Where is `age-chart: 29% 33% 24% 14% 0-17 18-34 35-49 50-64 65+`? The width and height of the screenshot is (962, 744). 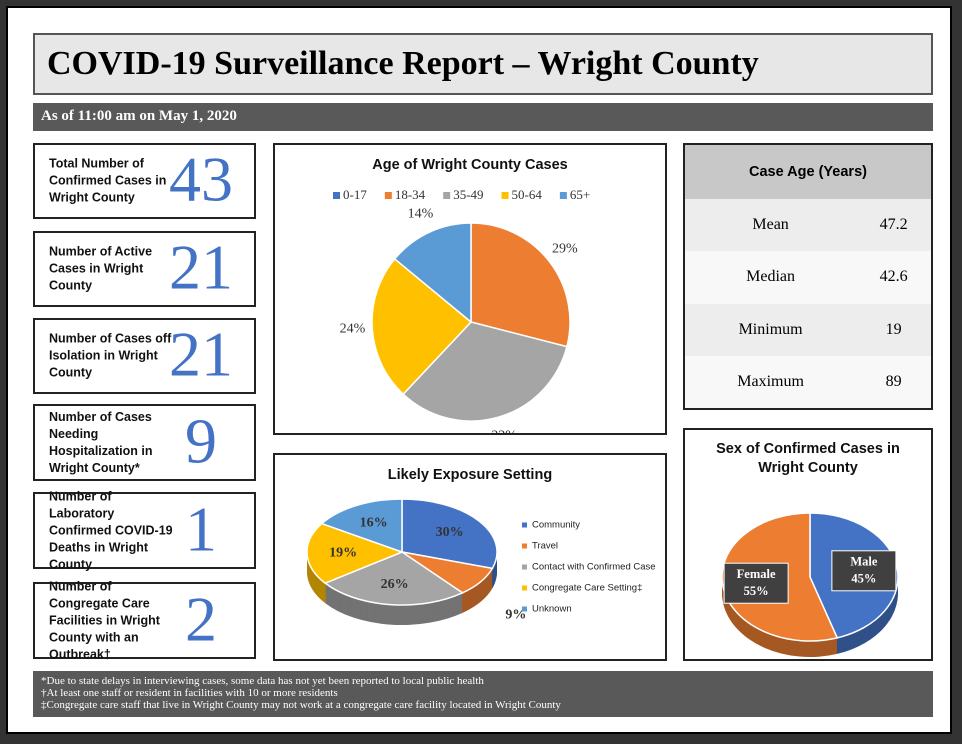
age-chart: 29% 33% 24% 14% 0-17 18-34 35-49 50-64 65+ is located at coordinates (461, 310).